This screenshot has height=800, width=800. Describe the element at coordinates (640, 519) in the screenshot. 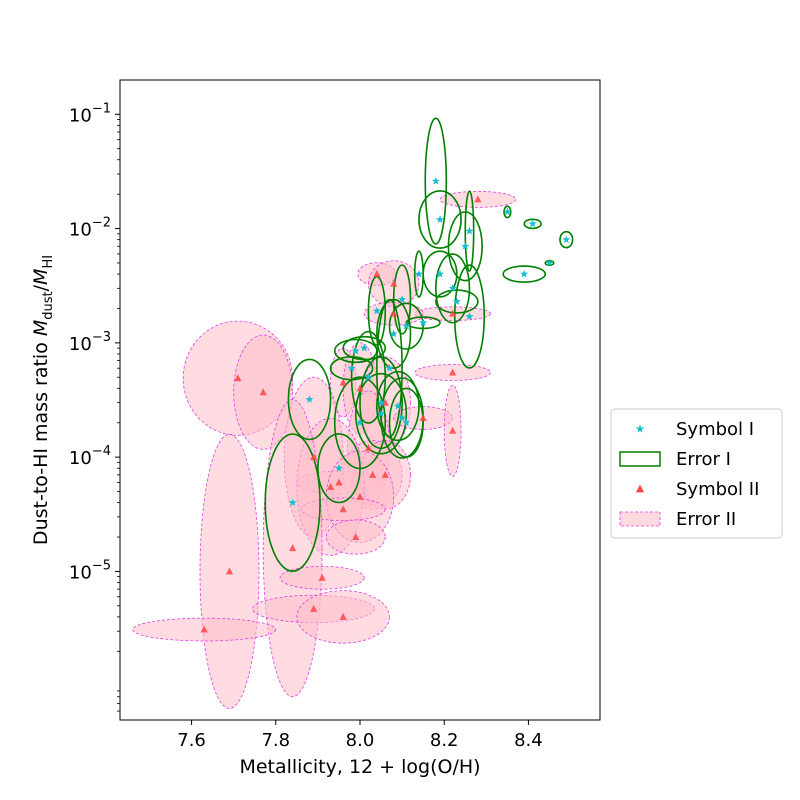

I see `legend-error-II` at that location.